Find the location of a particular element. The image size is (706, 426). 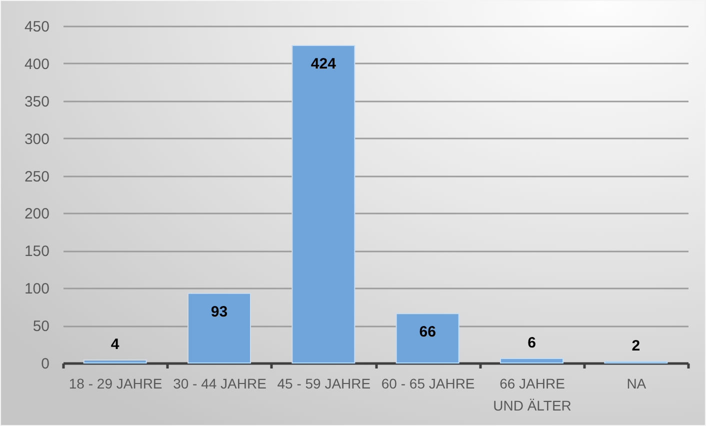

y-tick-label: 250 is located at coordinates (37, 177).